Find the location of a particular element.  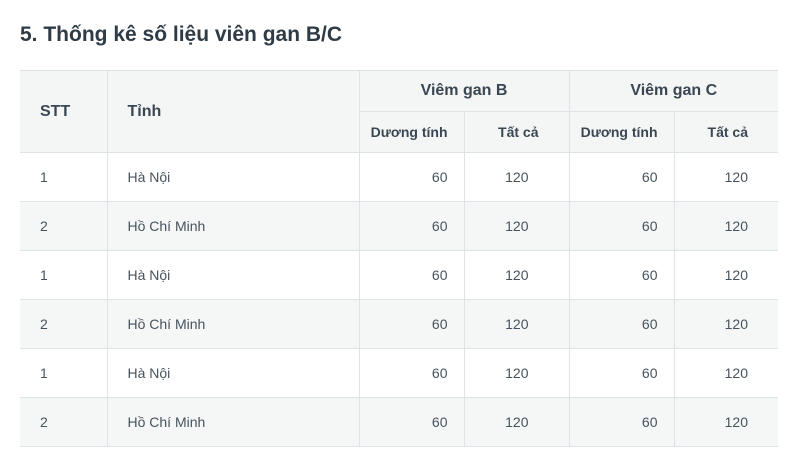

column-header-tinh: Tỉnh is located at coordinates (233, 111).